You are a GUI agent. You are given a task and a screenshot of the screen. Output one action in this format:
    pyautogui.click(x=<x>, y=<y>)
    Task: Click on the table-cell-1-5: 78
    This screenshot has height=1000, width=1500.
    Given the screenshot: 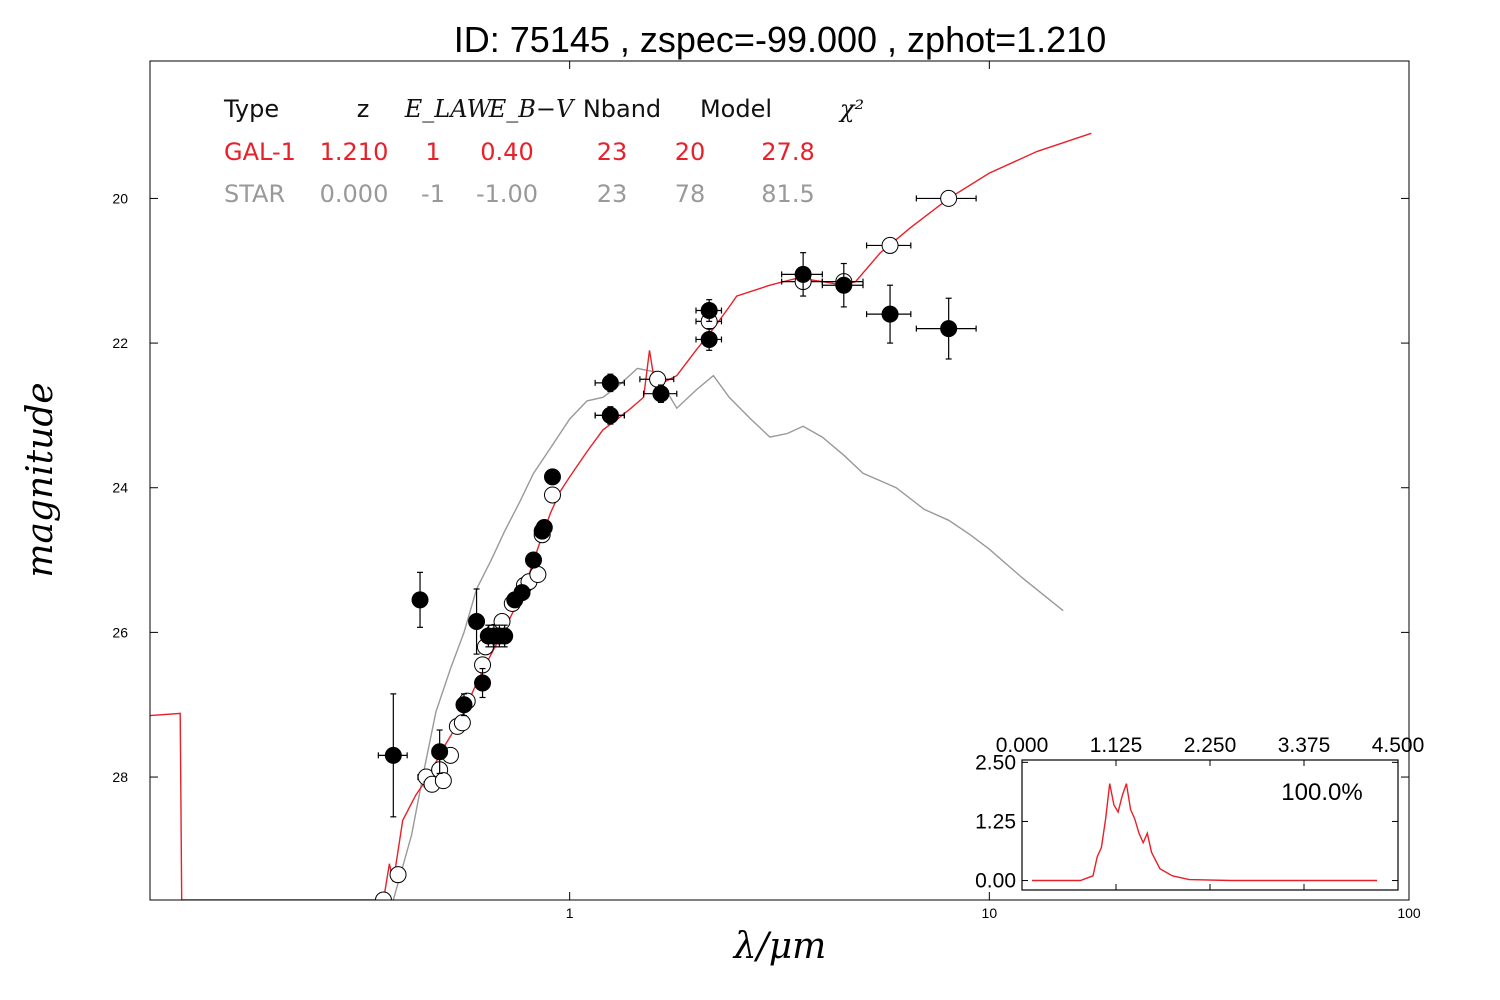 What is the action you would take?
    pyautogui.click(x=690, y=194)
    